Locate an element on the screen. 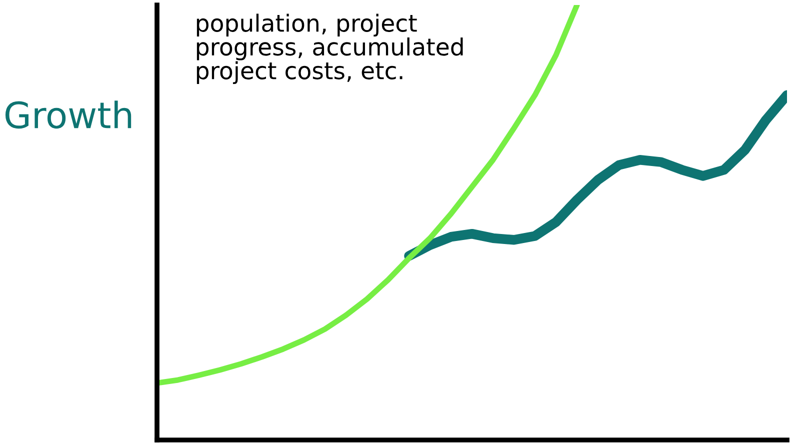  annotation: population, project progress, accumulated project costs, etc. is located at coordinates (329, 49).